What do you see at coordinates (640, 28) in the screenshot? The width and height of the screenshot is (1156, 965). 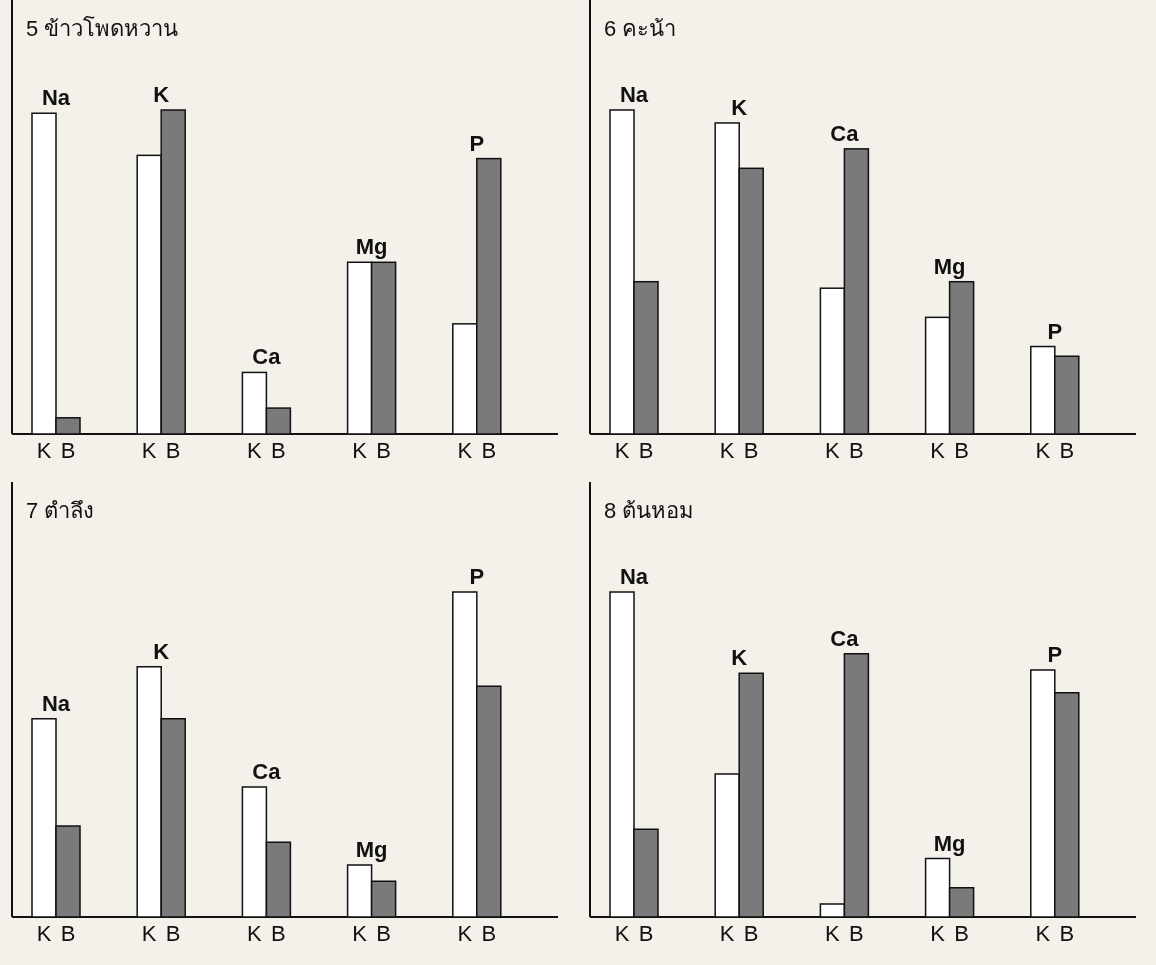 I see `chart-title: 6 คะน้า` at bounding box center [640, 28].